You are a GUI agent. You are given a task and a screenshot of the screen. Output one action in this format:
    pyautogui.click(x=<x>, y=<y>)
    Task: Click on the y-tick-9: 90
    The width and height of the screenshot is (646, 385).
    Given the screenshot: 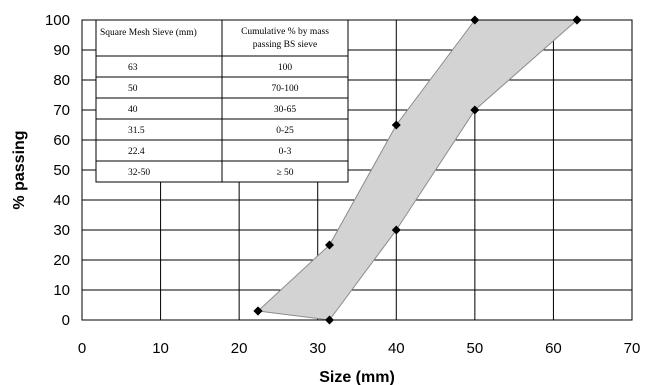 What is the action you would take?
    pyautogui.click(x=61, y=50)
    